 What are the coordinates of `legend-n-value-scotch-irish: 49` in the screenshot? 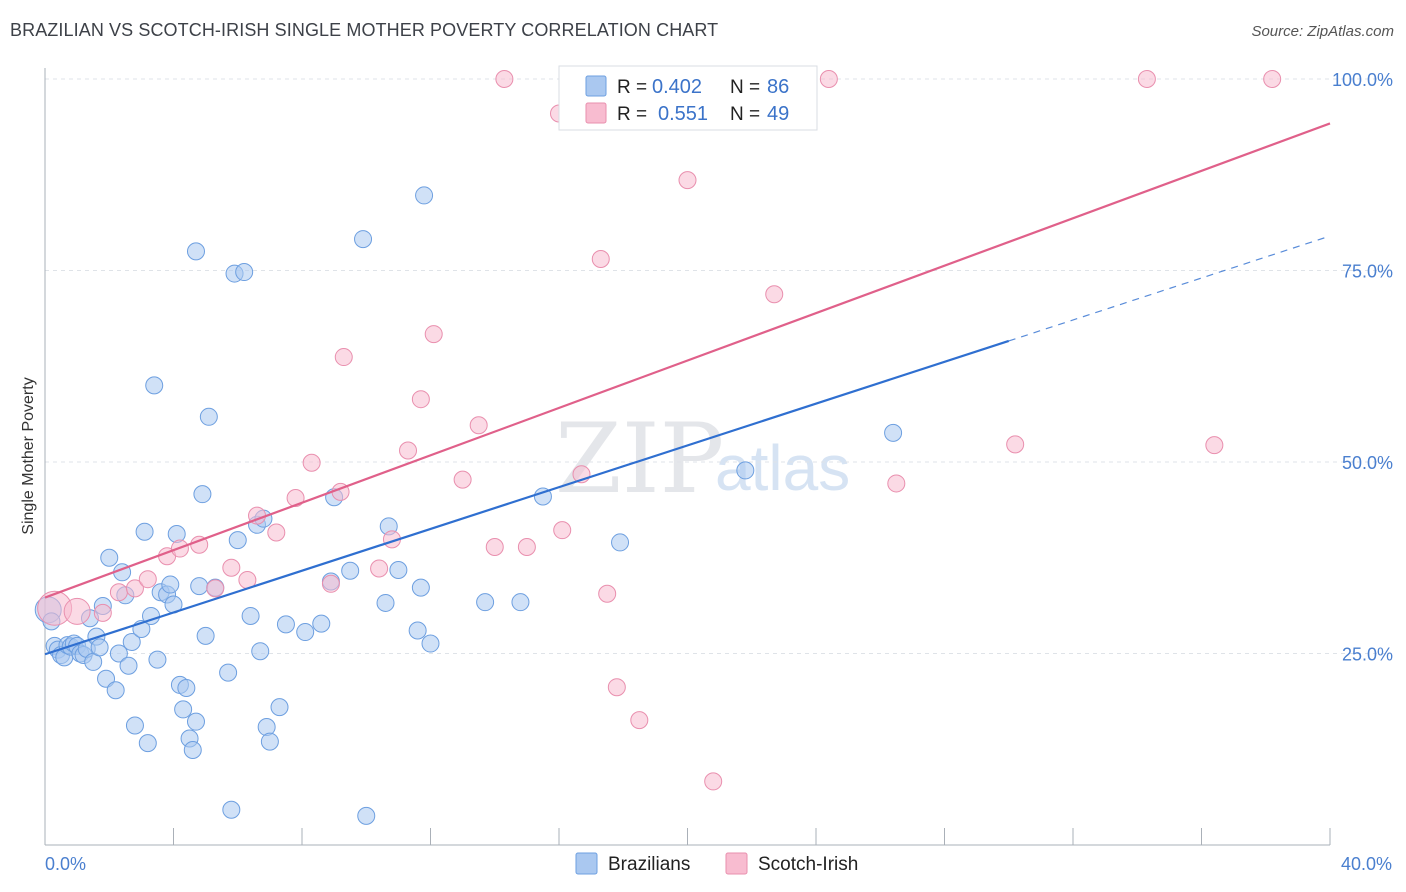 It's located at (778, 114).